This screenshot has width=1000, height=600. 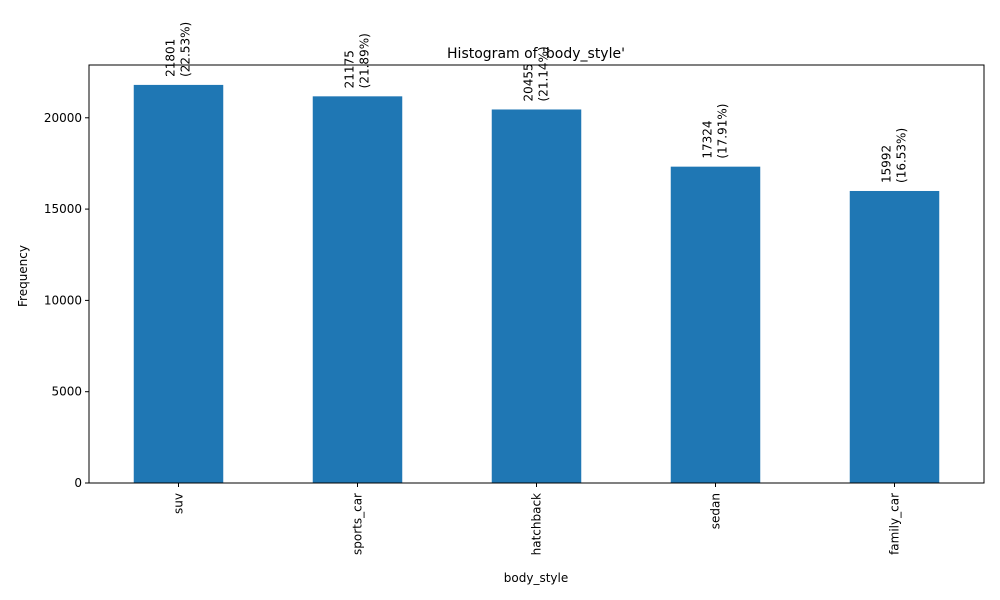 What do you see at coordinates (708, 139) in the screenshot?
I see `bar-count-label: 17324` at bounding box center [708, 139].